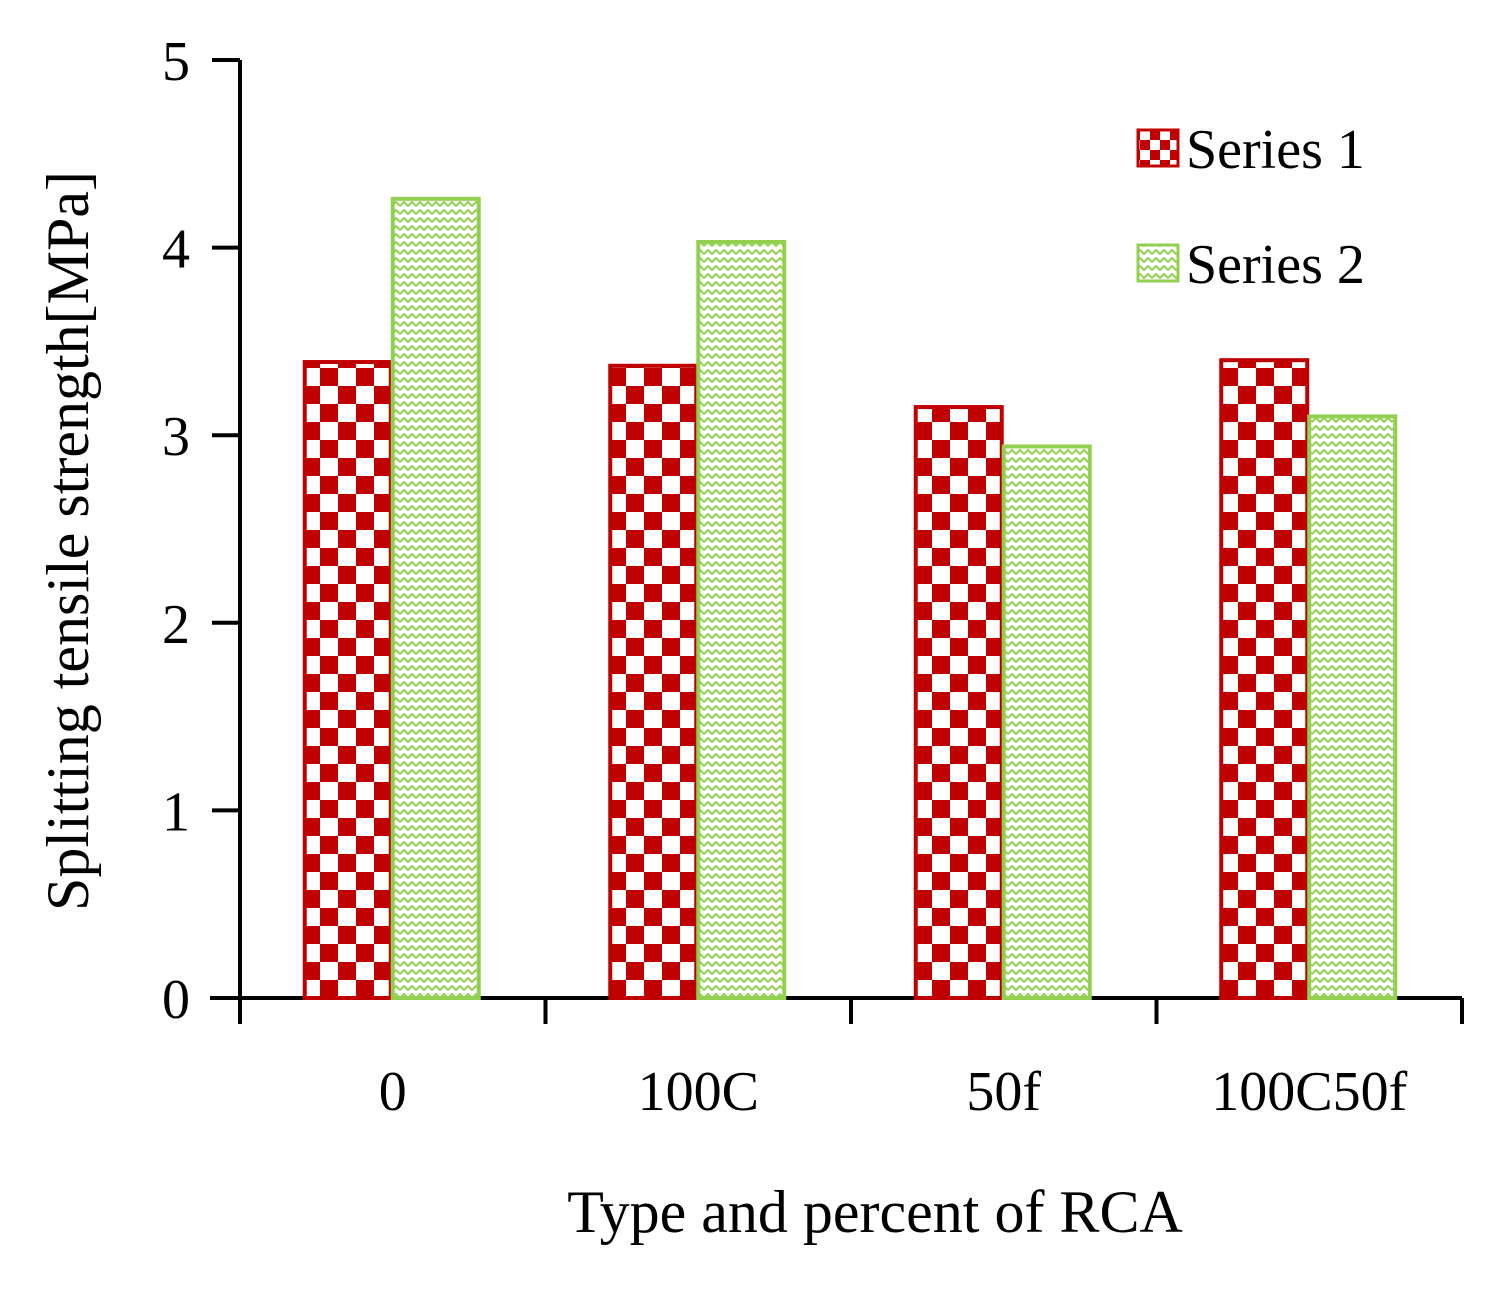 This screenshot has width=1492, height=1296. Describe the element at coordinates (176, 62) in the screenshot. I see `y-tick-label: 5` at that location.